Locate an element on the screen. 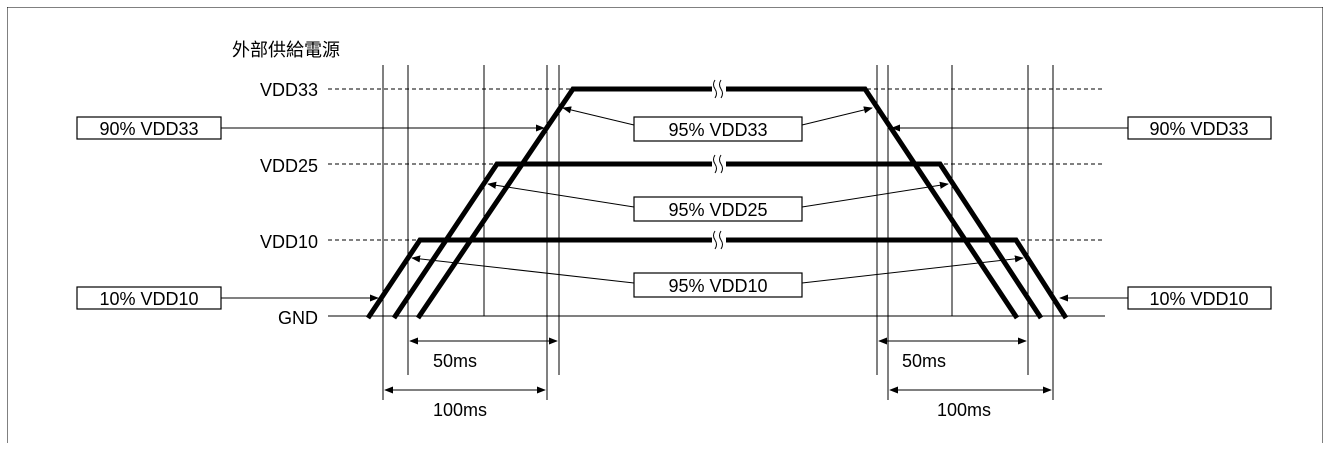 The width and height of the screenshot is (1330, 450). left-50ms-label: 50ms is located at coordinates (455, 361).